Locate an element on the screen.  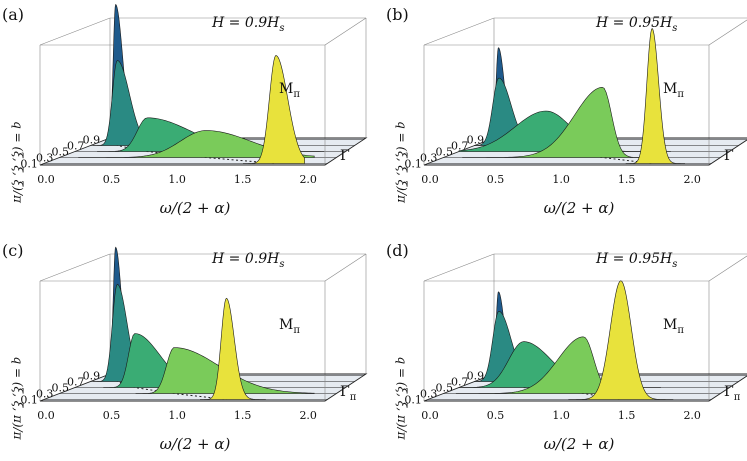
panel-tag: (d) is located at coordinates (397, 250).